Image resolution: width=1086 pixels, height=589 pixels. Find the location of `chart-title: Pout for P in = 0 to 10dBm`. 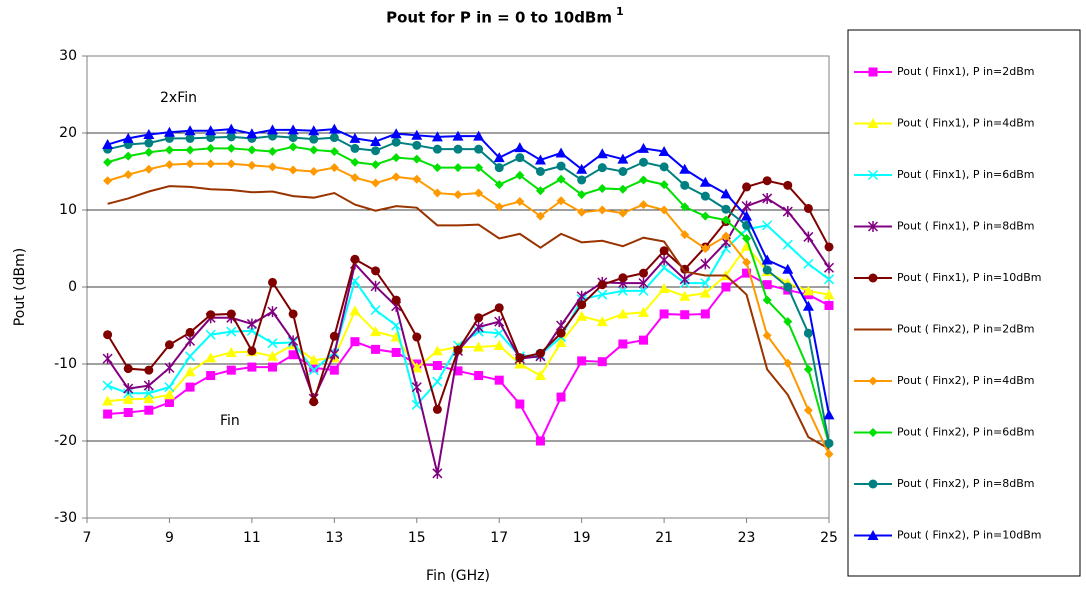

chart-title: Pout for P in = 0 to 10dBm is located at coordinates (499, 18).